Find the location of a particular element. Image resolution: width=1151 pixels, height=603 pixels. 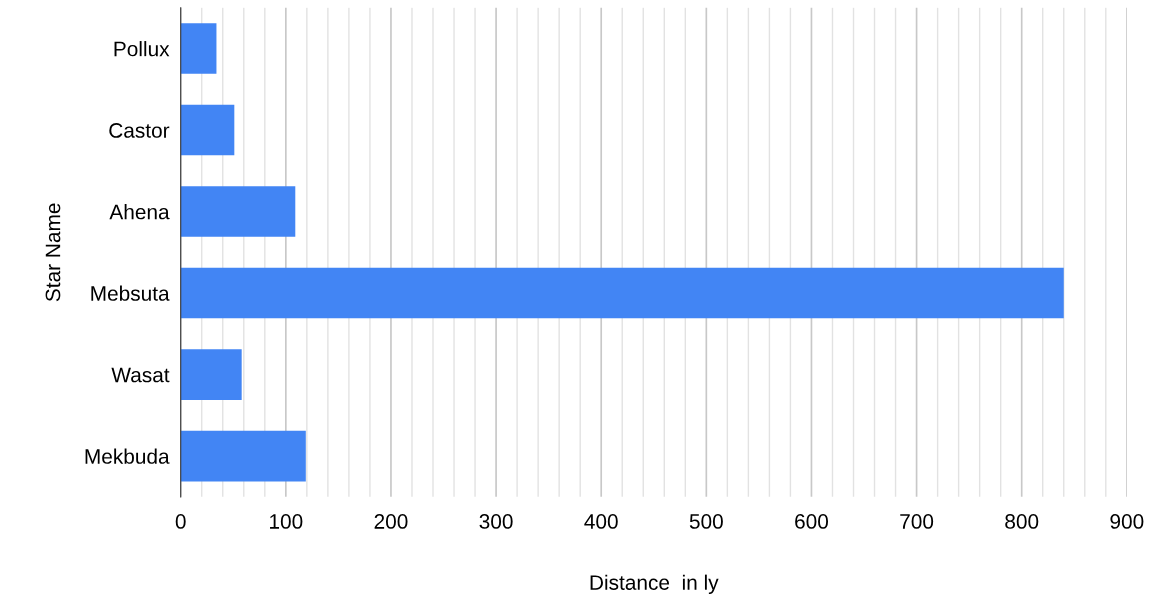

y-tick-label: Mekbuda is located at coordinates (127, 456).